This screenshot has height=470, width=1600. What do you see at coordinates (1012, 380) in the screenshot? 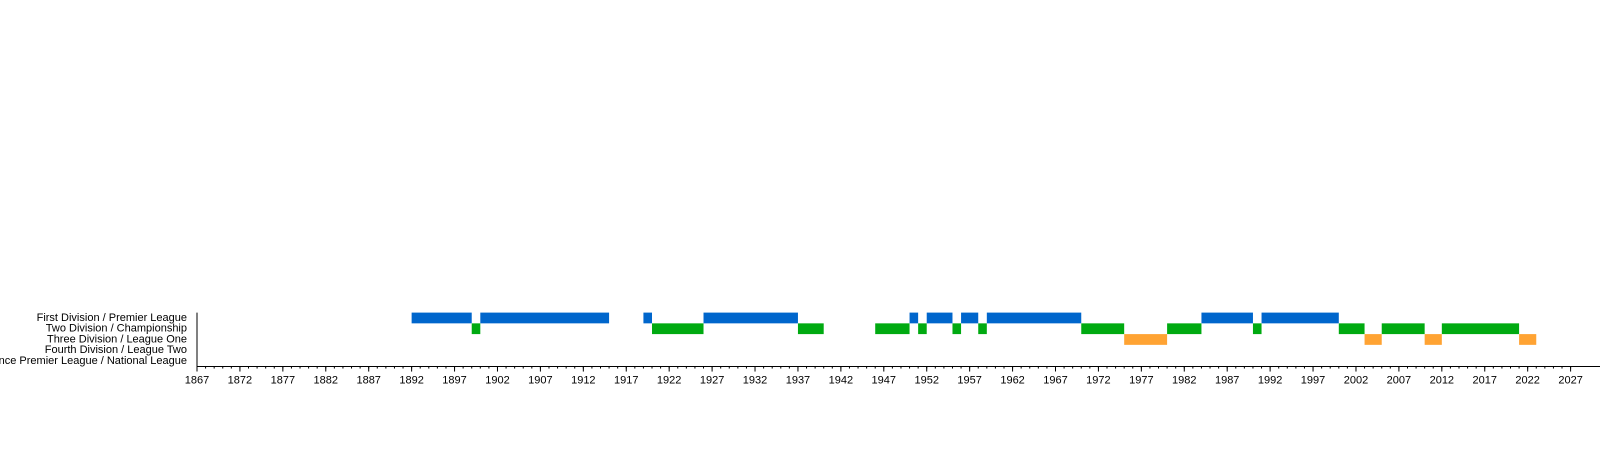
I see `x-tick-label: 1962` at bounding box center [1012, 380].